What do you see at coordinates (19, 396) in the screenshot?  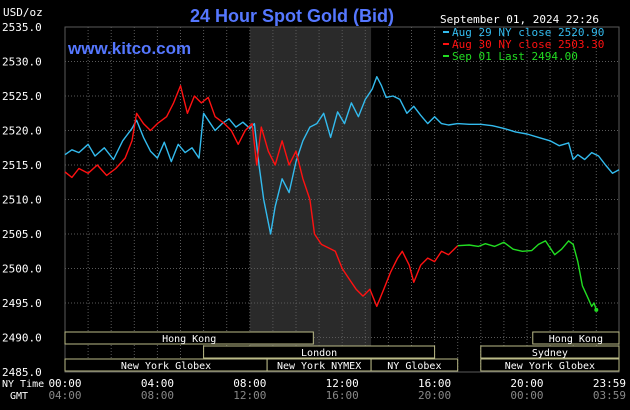 I see `gmt-label: GMT` at bounding box center [19, 396].